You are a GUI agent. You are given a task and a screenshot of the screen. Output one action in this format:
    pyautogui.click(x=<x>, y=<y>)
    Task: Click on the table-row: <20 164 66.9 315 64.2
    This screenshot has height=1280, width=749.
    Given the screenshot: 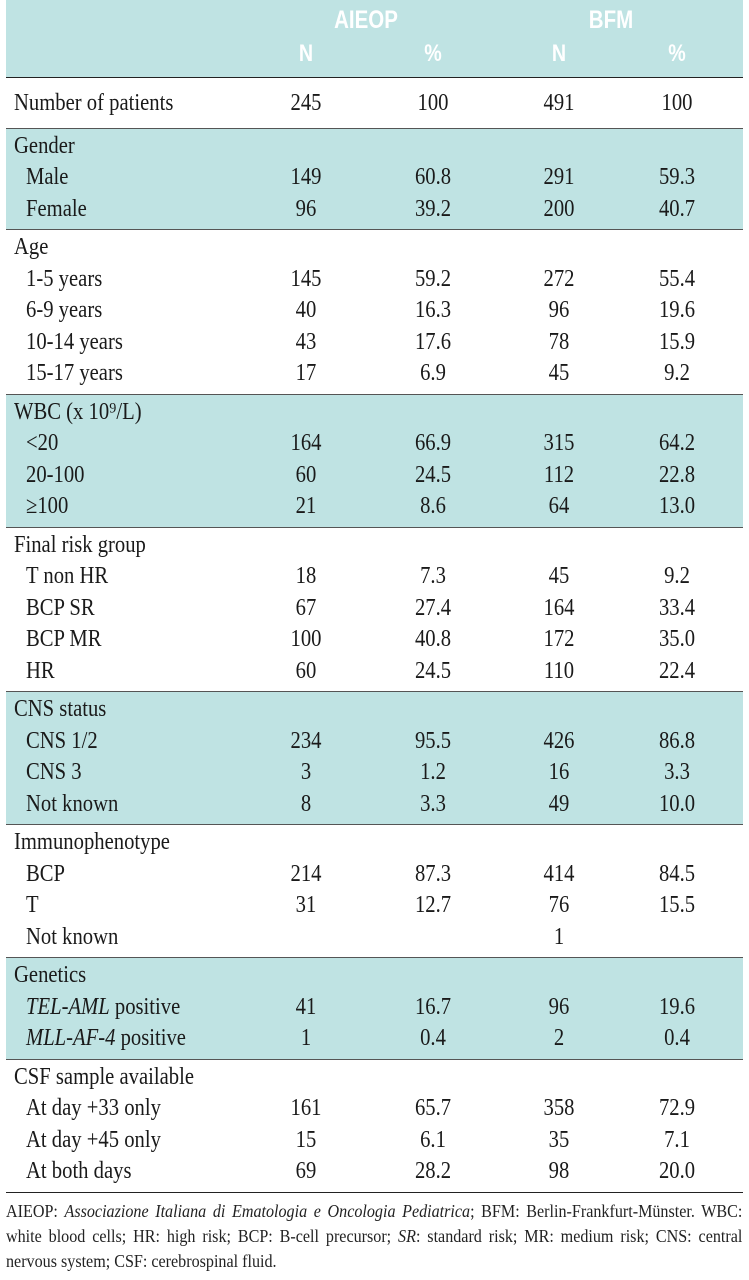 What is the action you would take?
    pyautogui.click(x=374, y=444)
    